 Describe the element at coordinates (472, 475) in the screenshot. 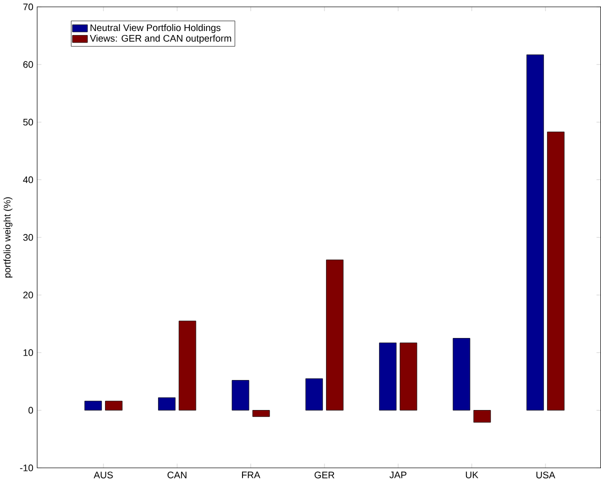

I see `x-tick-label: UK` at that location.